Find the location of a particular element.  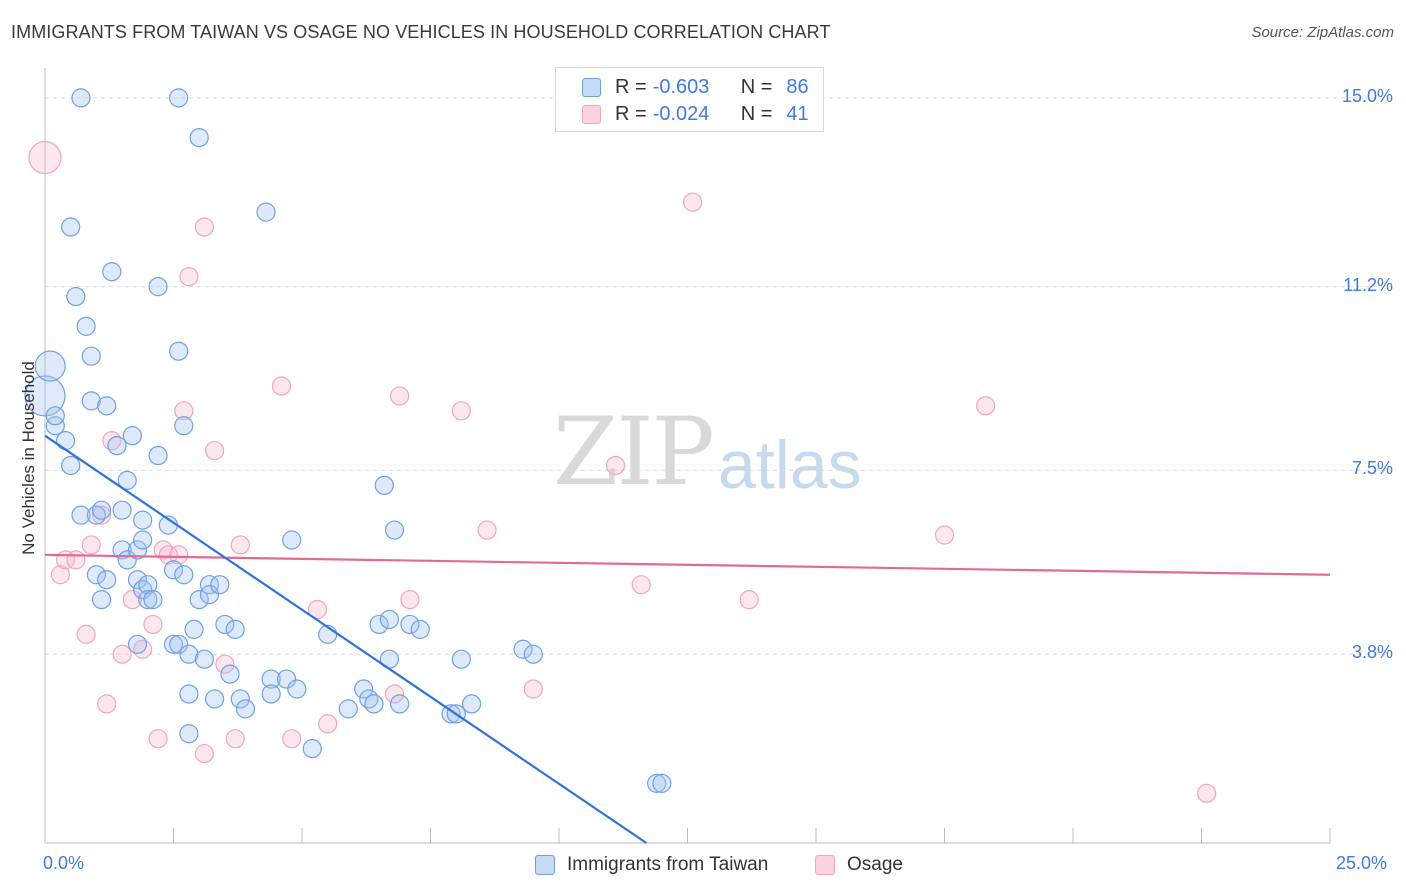

watermark-atlas: atlas is located at coordinates (790, 465).